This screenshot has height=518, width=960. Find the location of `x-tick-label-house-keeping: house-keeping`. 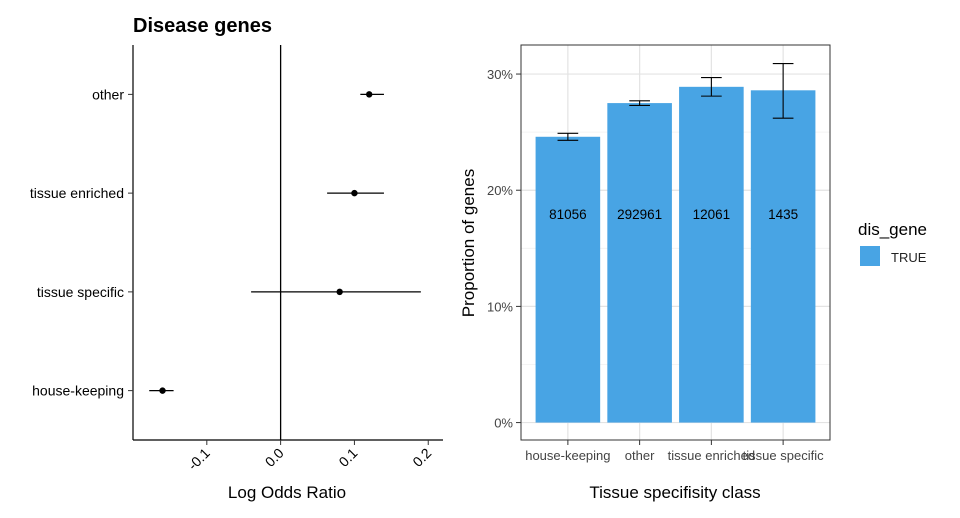

x-tick-label-house-keeping: house-keeping is located at coordinates (567, 455).